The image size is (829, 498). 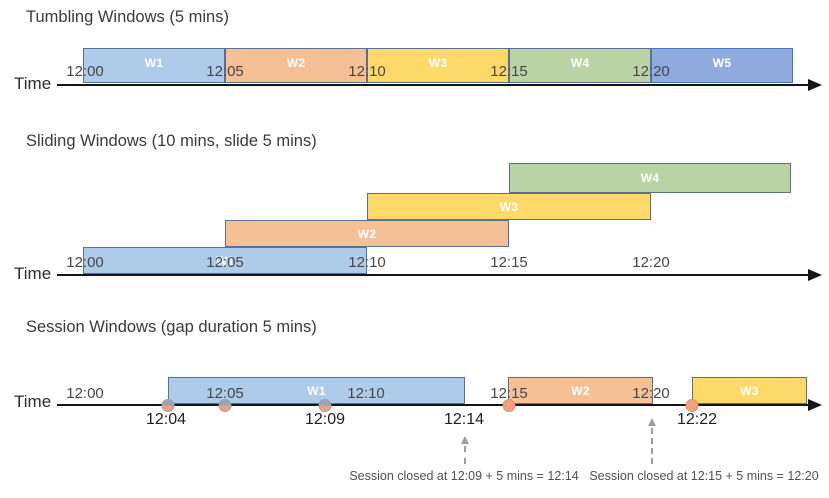 I want to click on event-label-1214: 12:14, so click(x=464, y=419).